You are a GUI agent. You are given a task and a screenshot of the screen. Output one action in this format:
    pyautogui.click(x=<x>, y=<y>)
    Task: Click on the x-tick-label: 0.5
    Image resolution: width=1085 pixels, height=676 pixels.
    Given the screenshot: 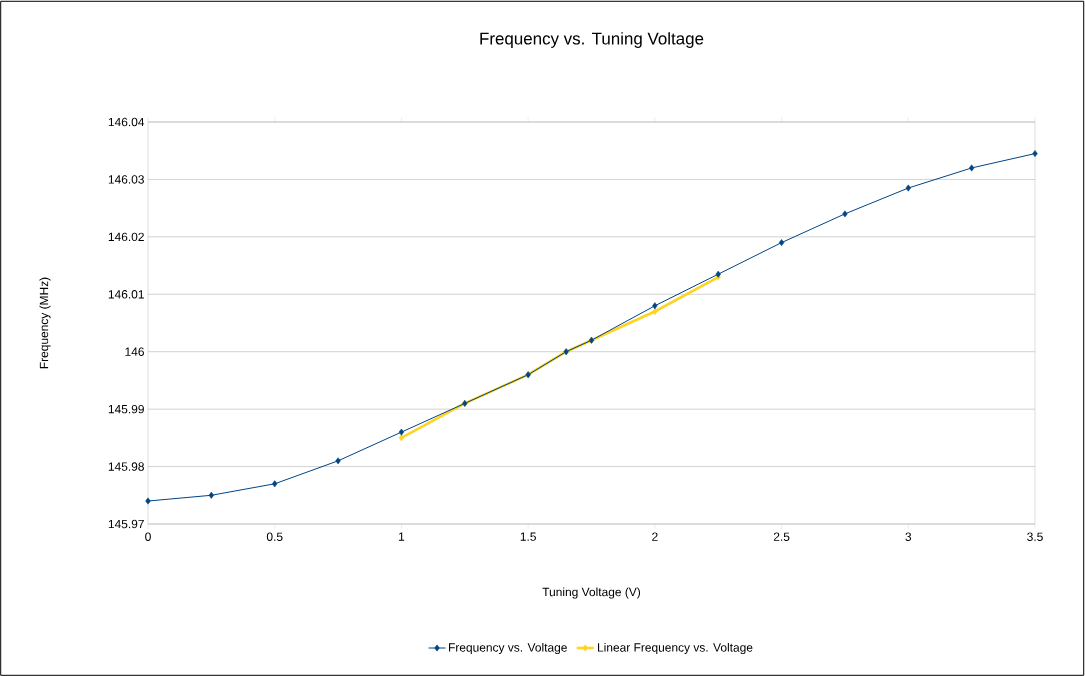 What is the action you would take?
    pyautogui.click(x=274, y=536)
    